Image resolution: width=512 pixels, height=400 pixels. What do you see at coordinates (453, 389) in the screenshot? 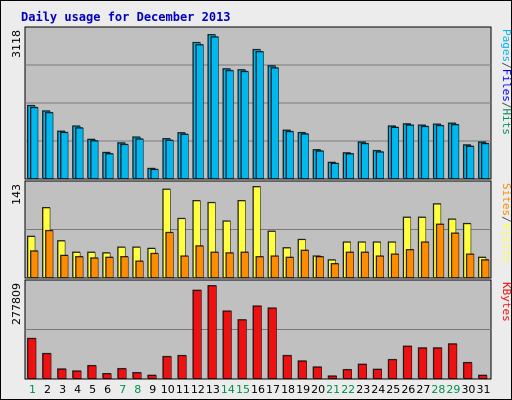
I see `x-tick-label: 29` at bounding box center [453, 389].